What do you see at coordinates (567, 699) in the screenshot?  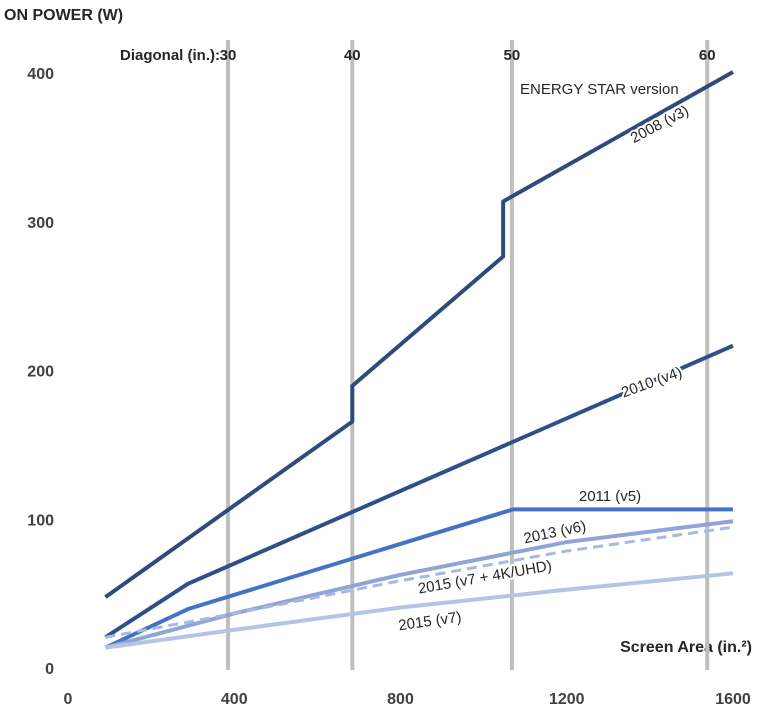 I see `x-tick-label: 1200` at bounding box center [567, 699].